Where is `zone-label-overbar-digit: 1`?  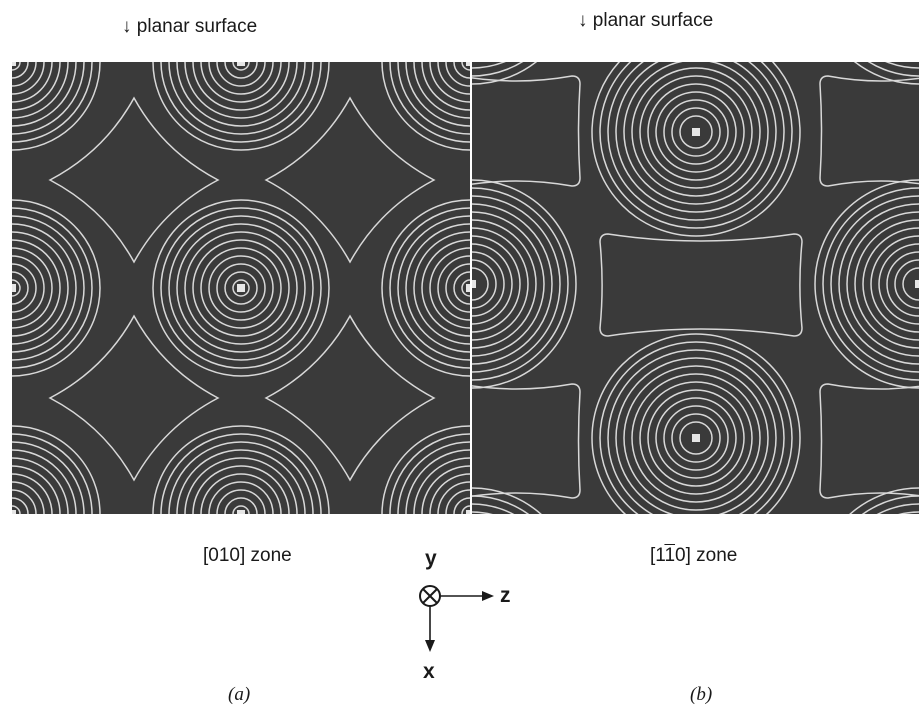
zone-label-overbar-digit: 1 is located at coordinates (670, 555).